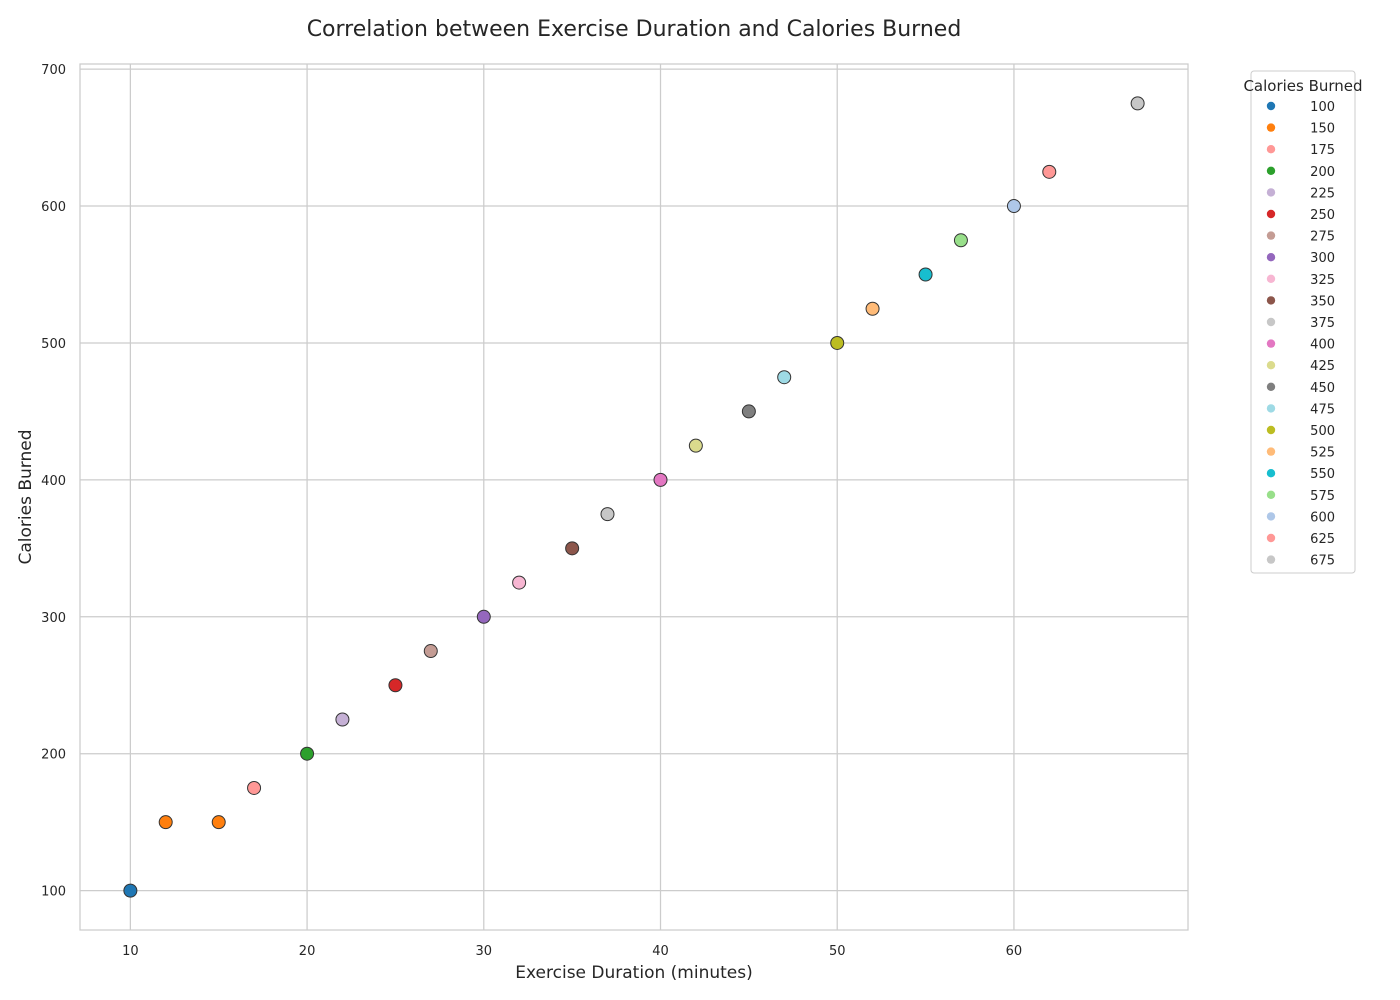  I want to click on y-tick-labels: 100 200 300 400 500 600 700, so click(53, 481).